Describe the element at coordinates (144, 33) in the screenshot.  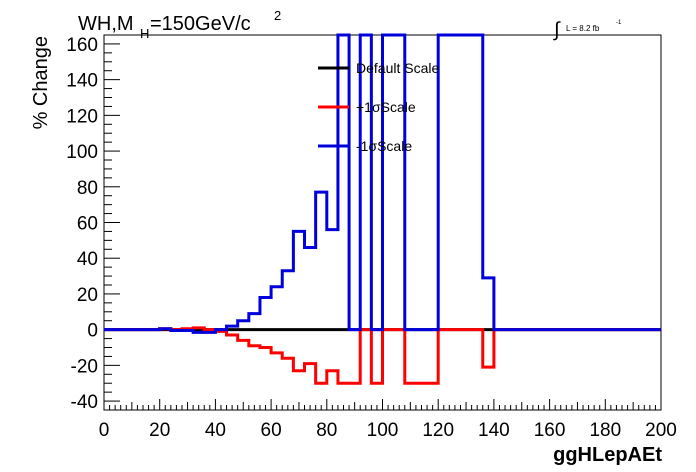
I see `title-subscript: H` at that location.